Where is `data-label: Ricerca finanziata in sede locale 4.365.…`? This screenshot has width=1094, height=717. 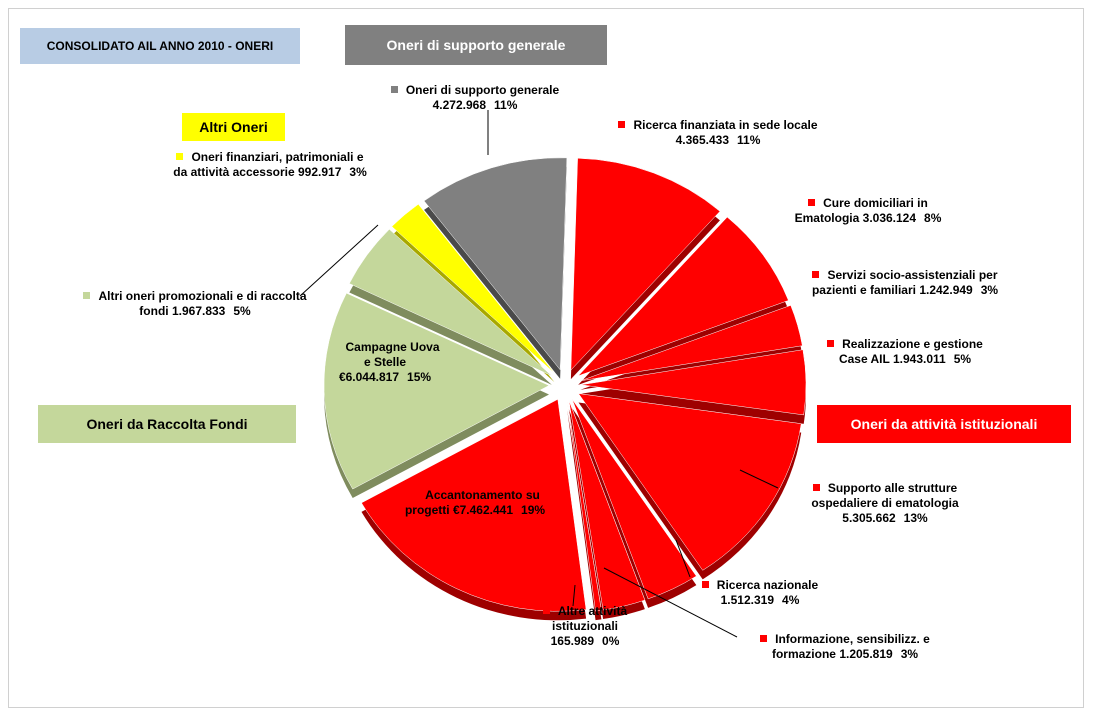 data-label: Ricerca finanziata in sede locale 4.365.… is located at coordinates (718, 133).